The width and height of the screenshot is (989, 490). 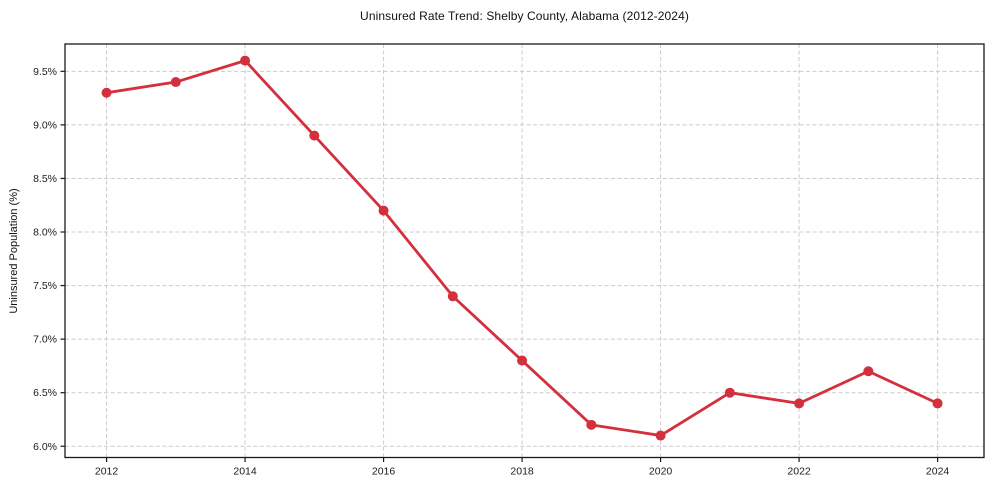 I want to click on x-tick-label: 2016, so click(x=384, y=472).